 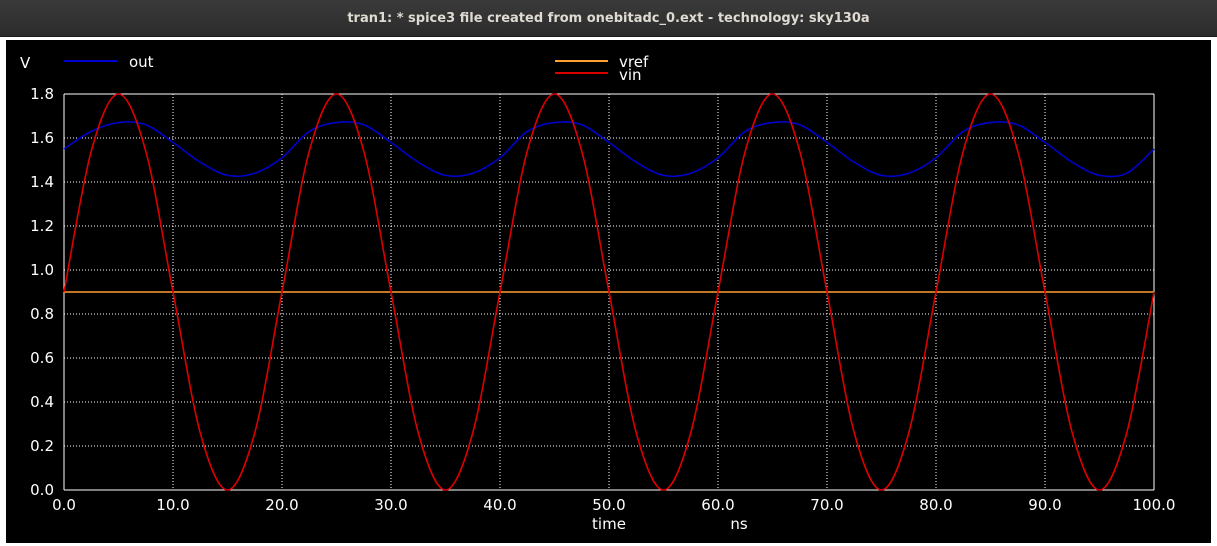 I want to click on x-tick-label: 70.0, so click(x=826, y=505).